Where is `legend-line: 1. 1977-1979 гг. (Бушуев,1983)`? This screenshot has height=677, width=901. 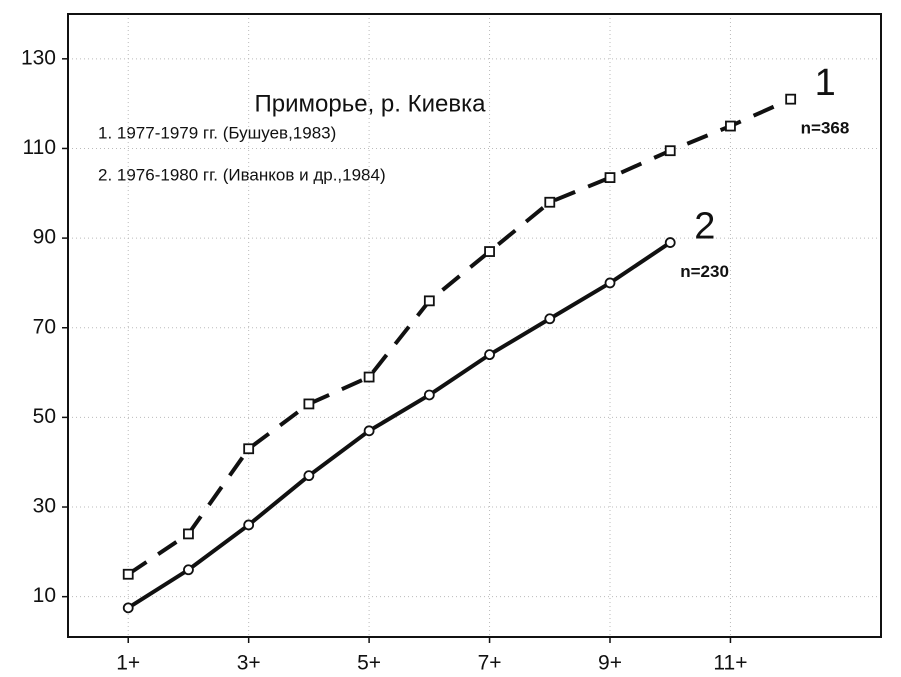 legend-line: 1. 1977-1979 гг. (Бушуев,1983) is located at coordinates (217, 132).